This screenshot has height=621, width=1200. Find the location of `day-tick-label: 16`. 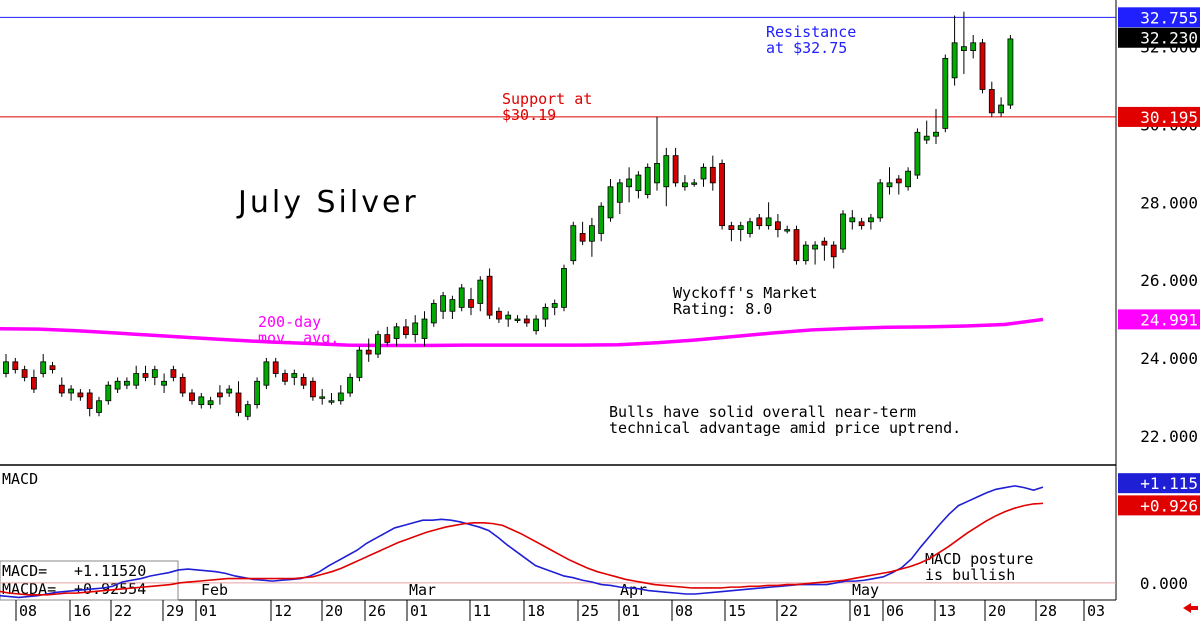

day-tick-label: 16 is located at coordinates (82, 611).